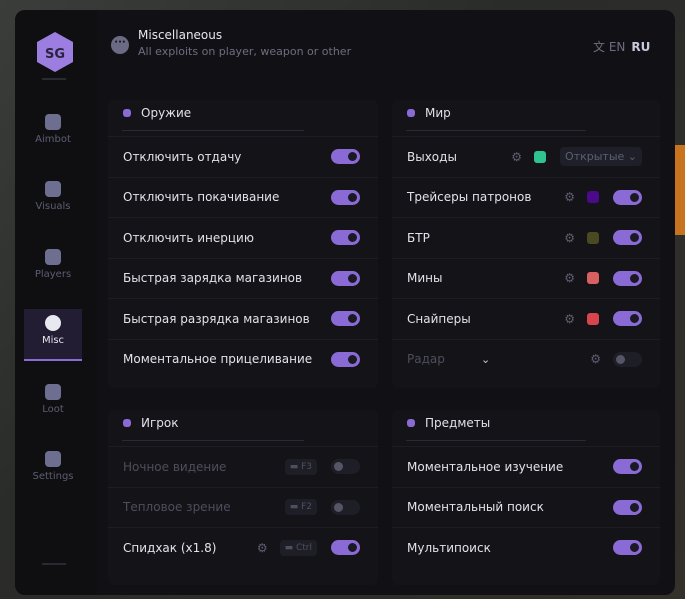 Image resolution: width=685 pixels, height=599 pixels. I want to click on section-title: Мир, so click(438, 113).